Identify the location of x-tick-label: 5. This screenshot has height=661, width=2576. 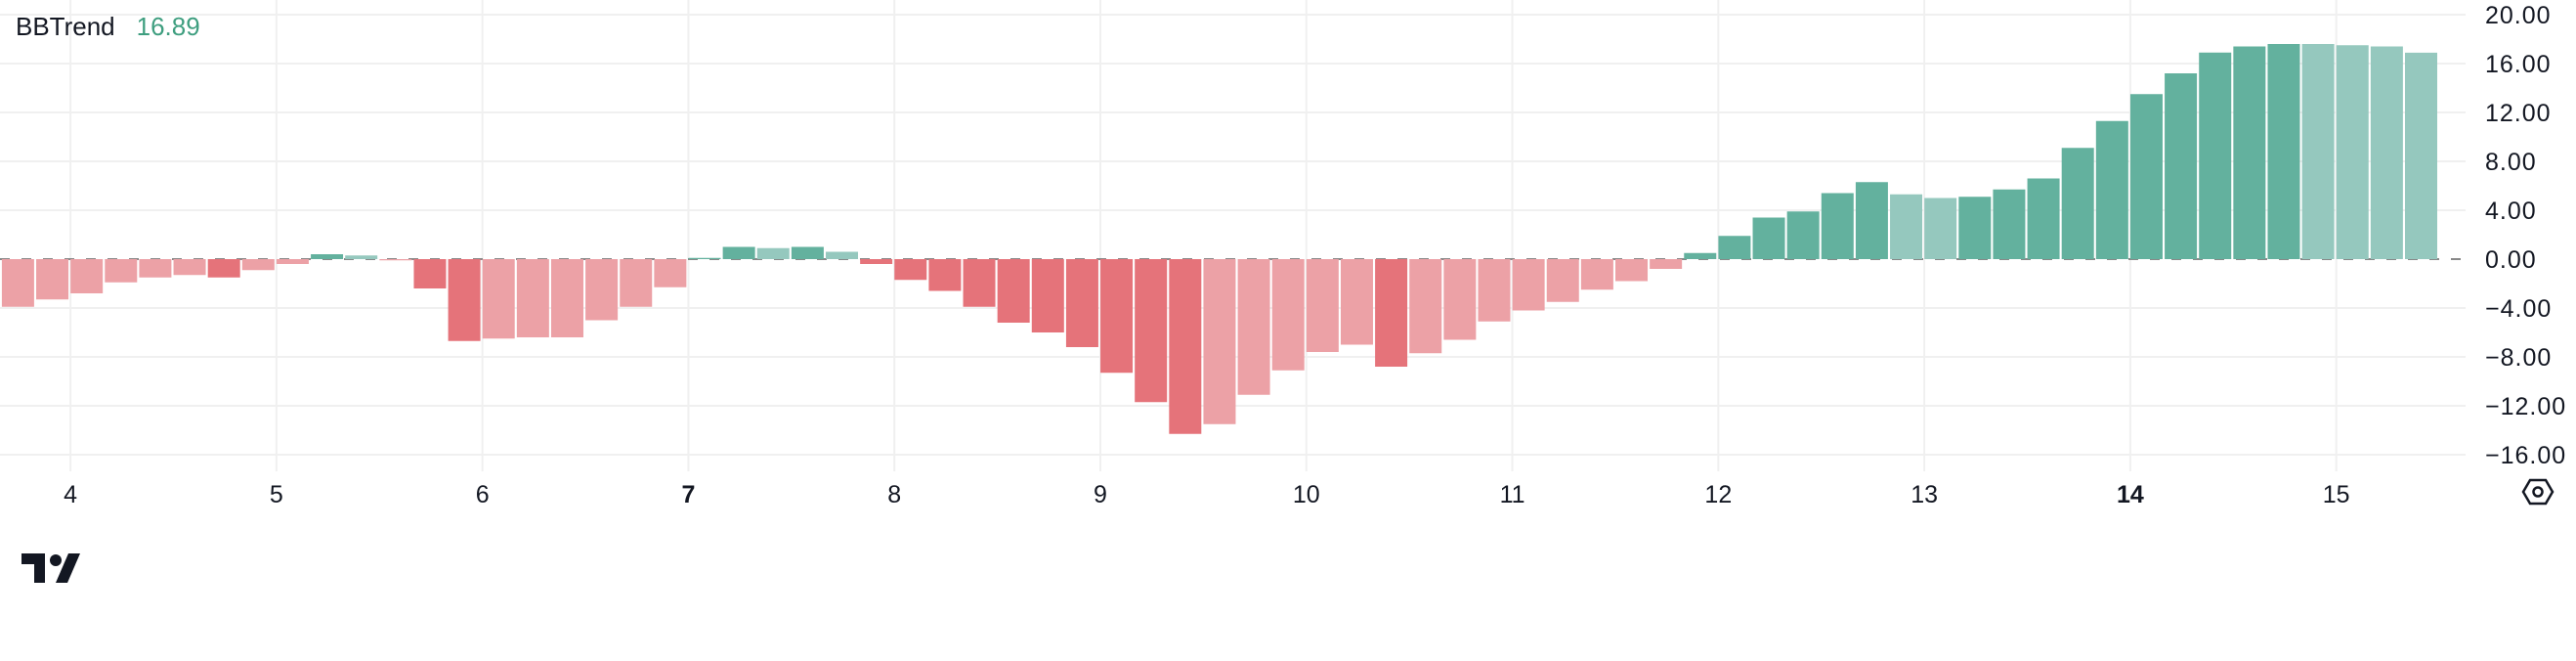
(277, 495).